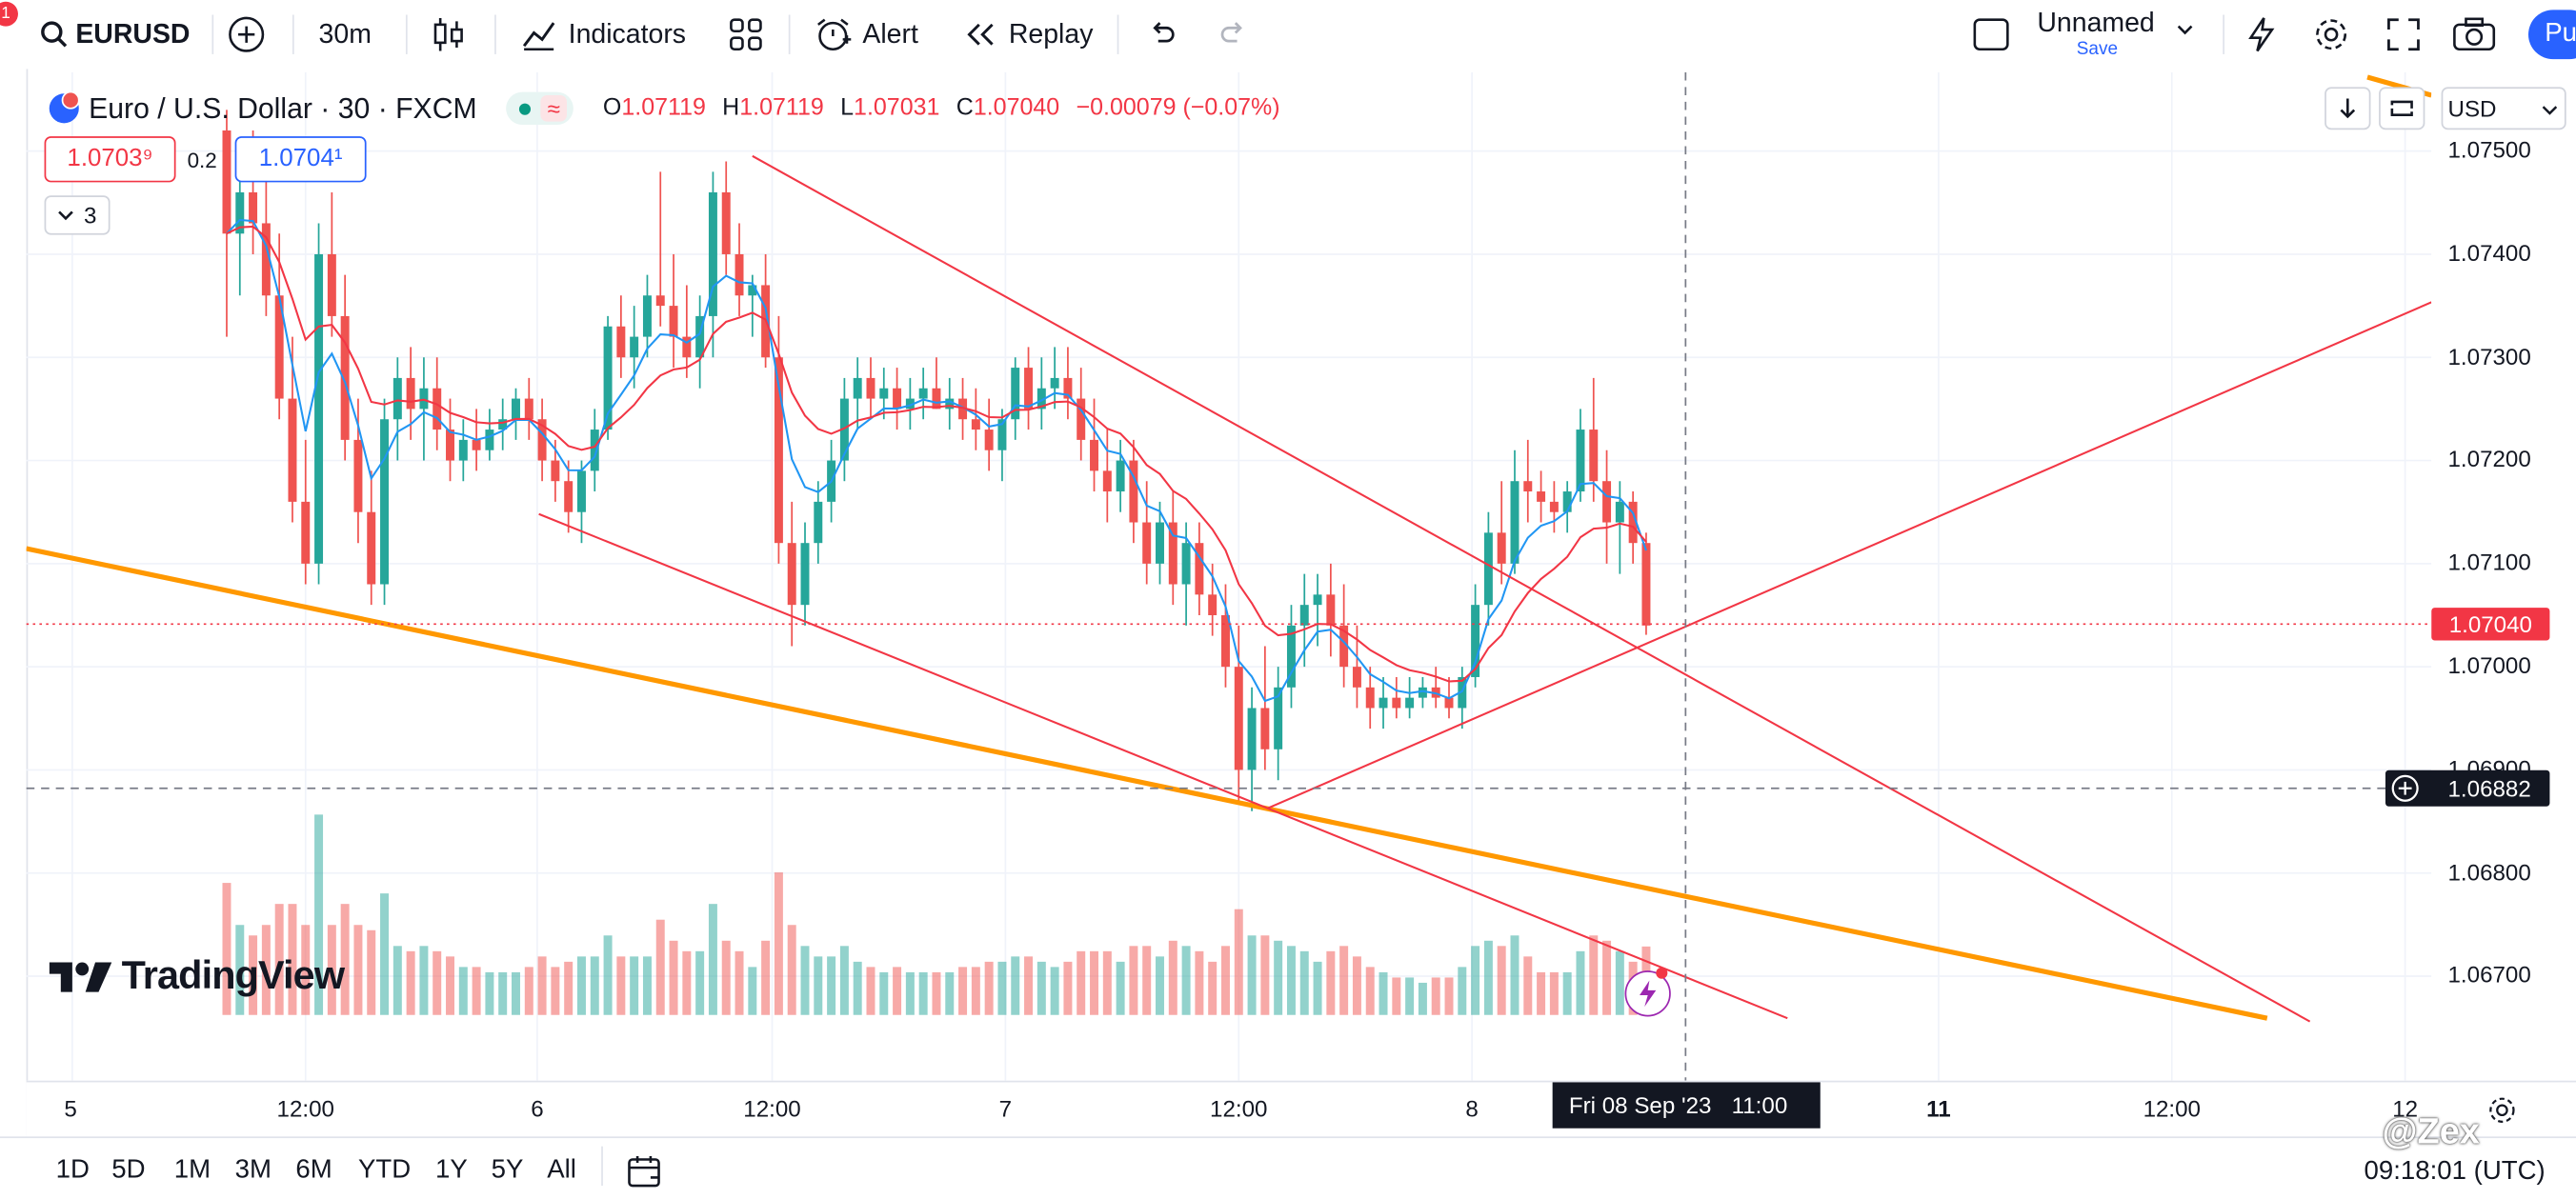 This screenshot has height=1199, width=2576. What do you see at coordinates (644, 1171) in the screenshot?
I see `calendar-icon` at bounding box center [644, 1171].